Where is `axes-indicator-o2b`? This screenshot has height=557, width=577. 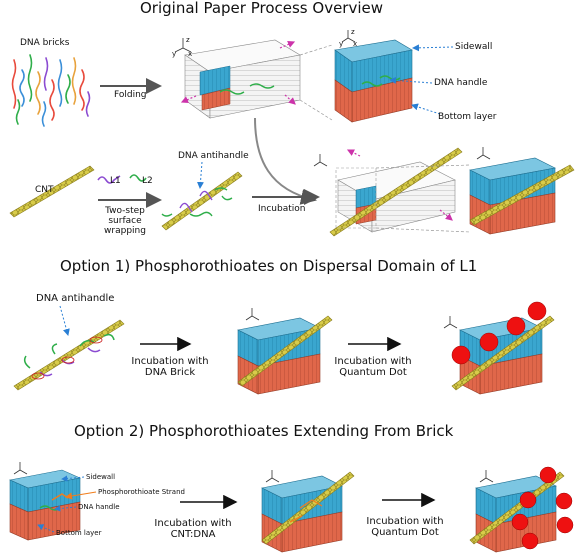 axes-indicator-o2b is located at coordinates (272, 476).